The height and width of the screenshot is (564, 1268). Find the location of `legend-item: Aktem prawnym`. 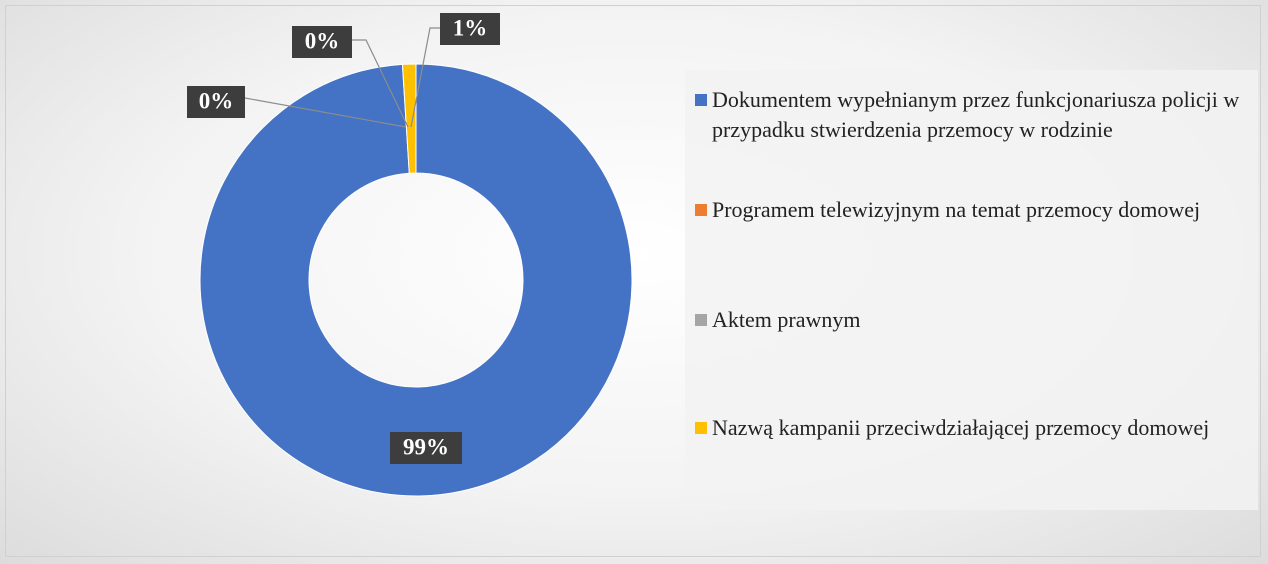

legend-item: Aktem prawnym is located at coordinates (975, 320).